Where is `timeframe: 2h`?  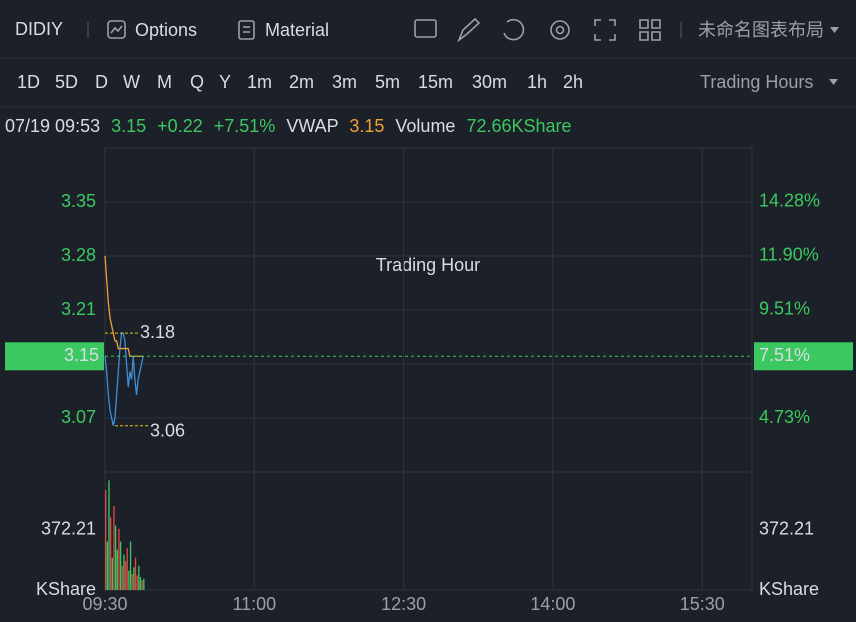
timeframe: 2h is located at coordinates (573, 82).